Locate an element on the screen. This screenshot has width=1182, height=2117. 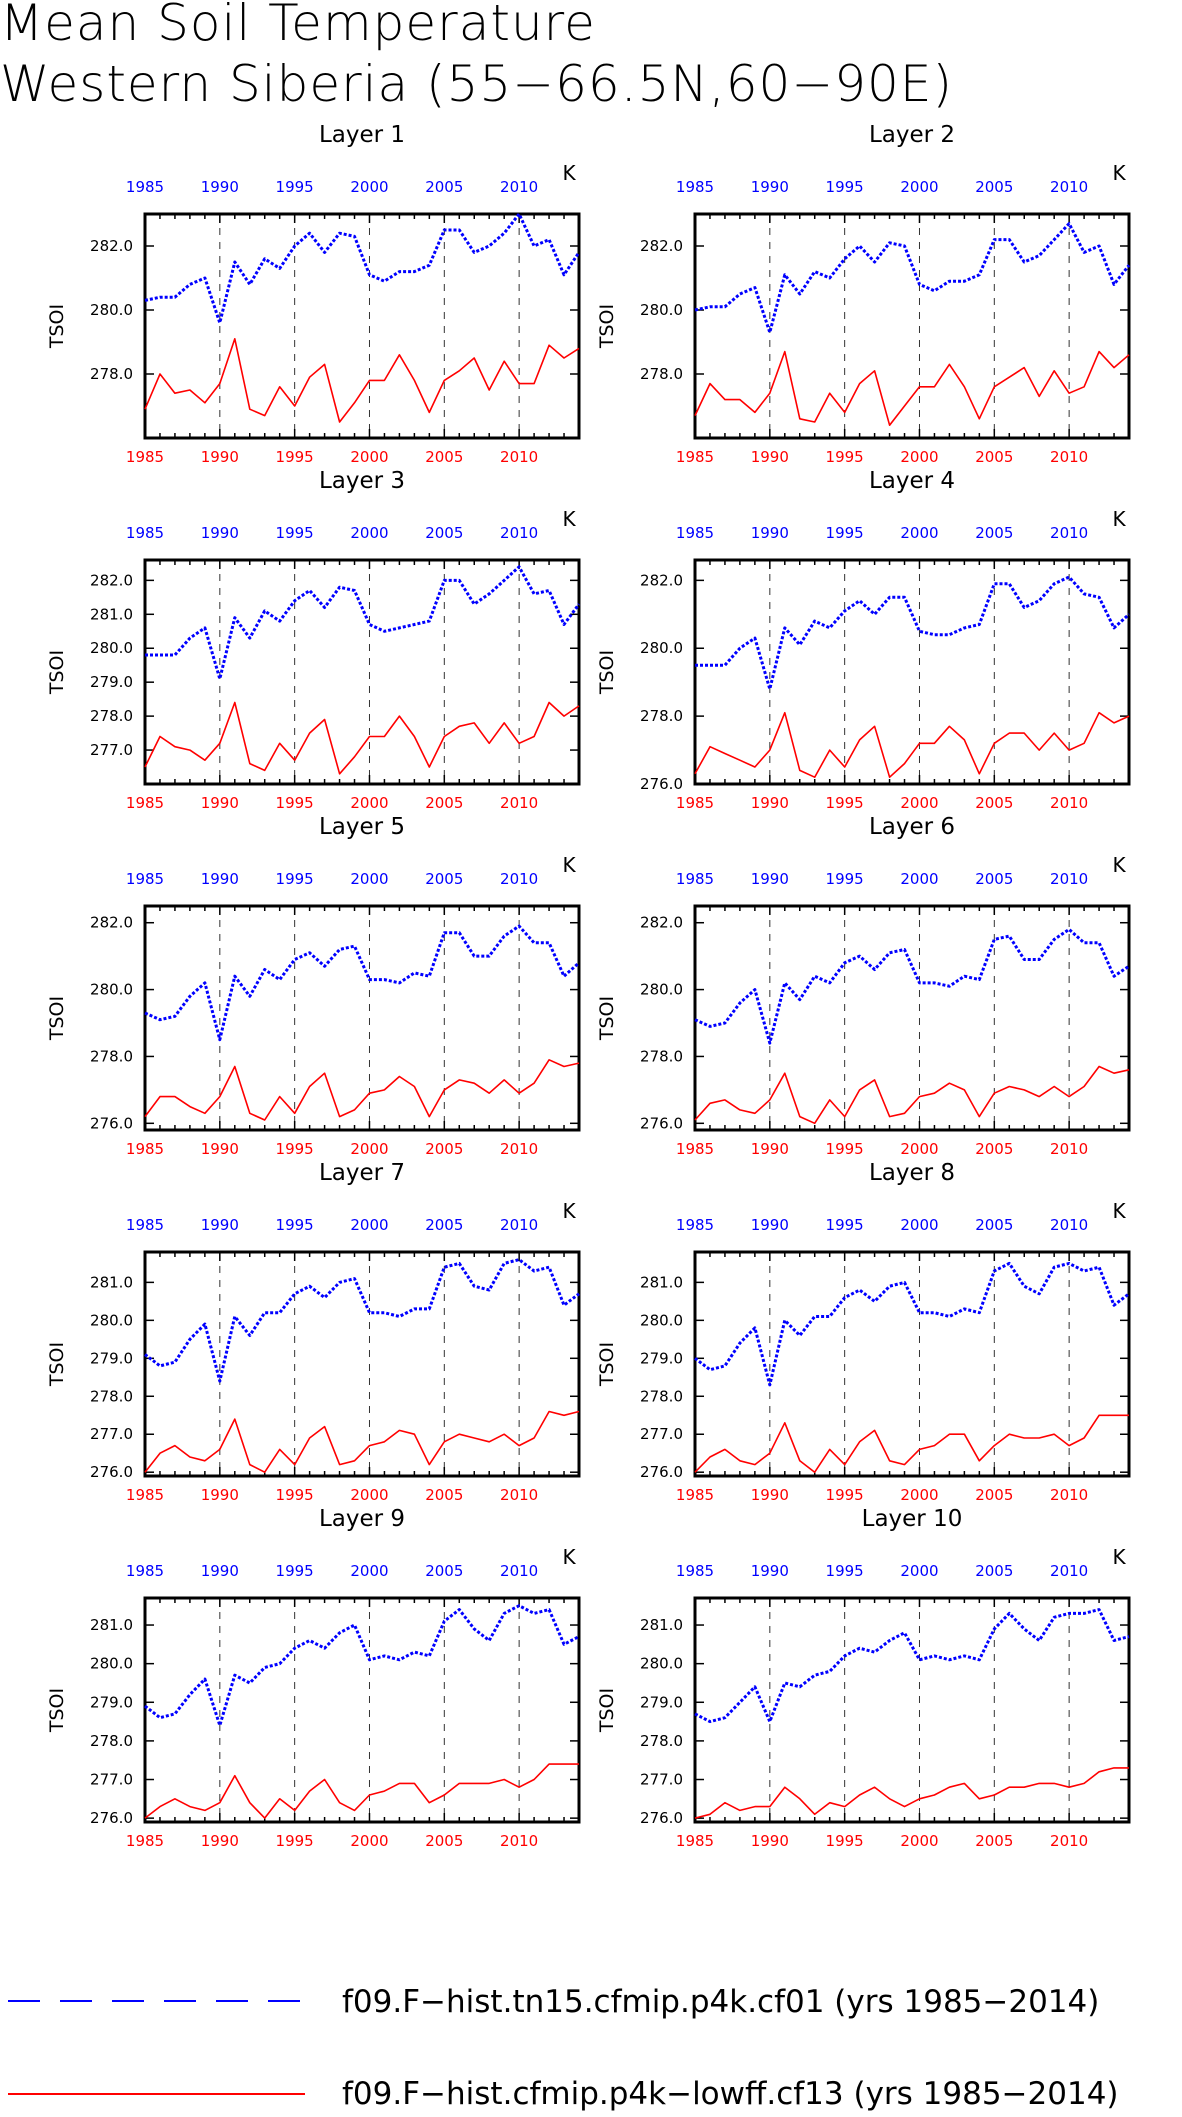
panel-7-ytick-label: 278.0 is located at coordinates (111, 1396).